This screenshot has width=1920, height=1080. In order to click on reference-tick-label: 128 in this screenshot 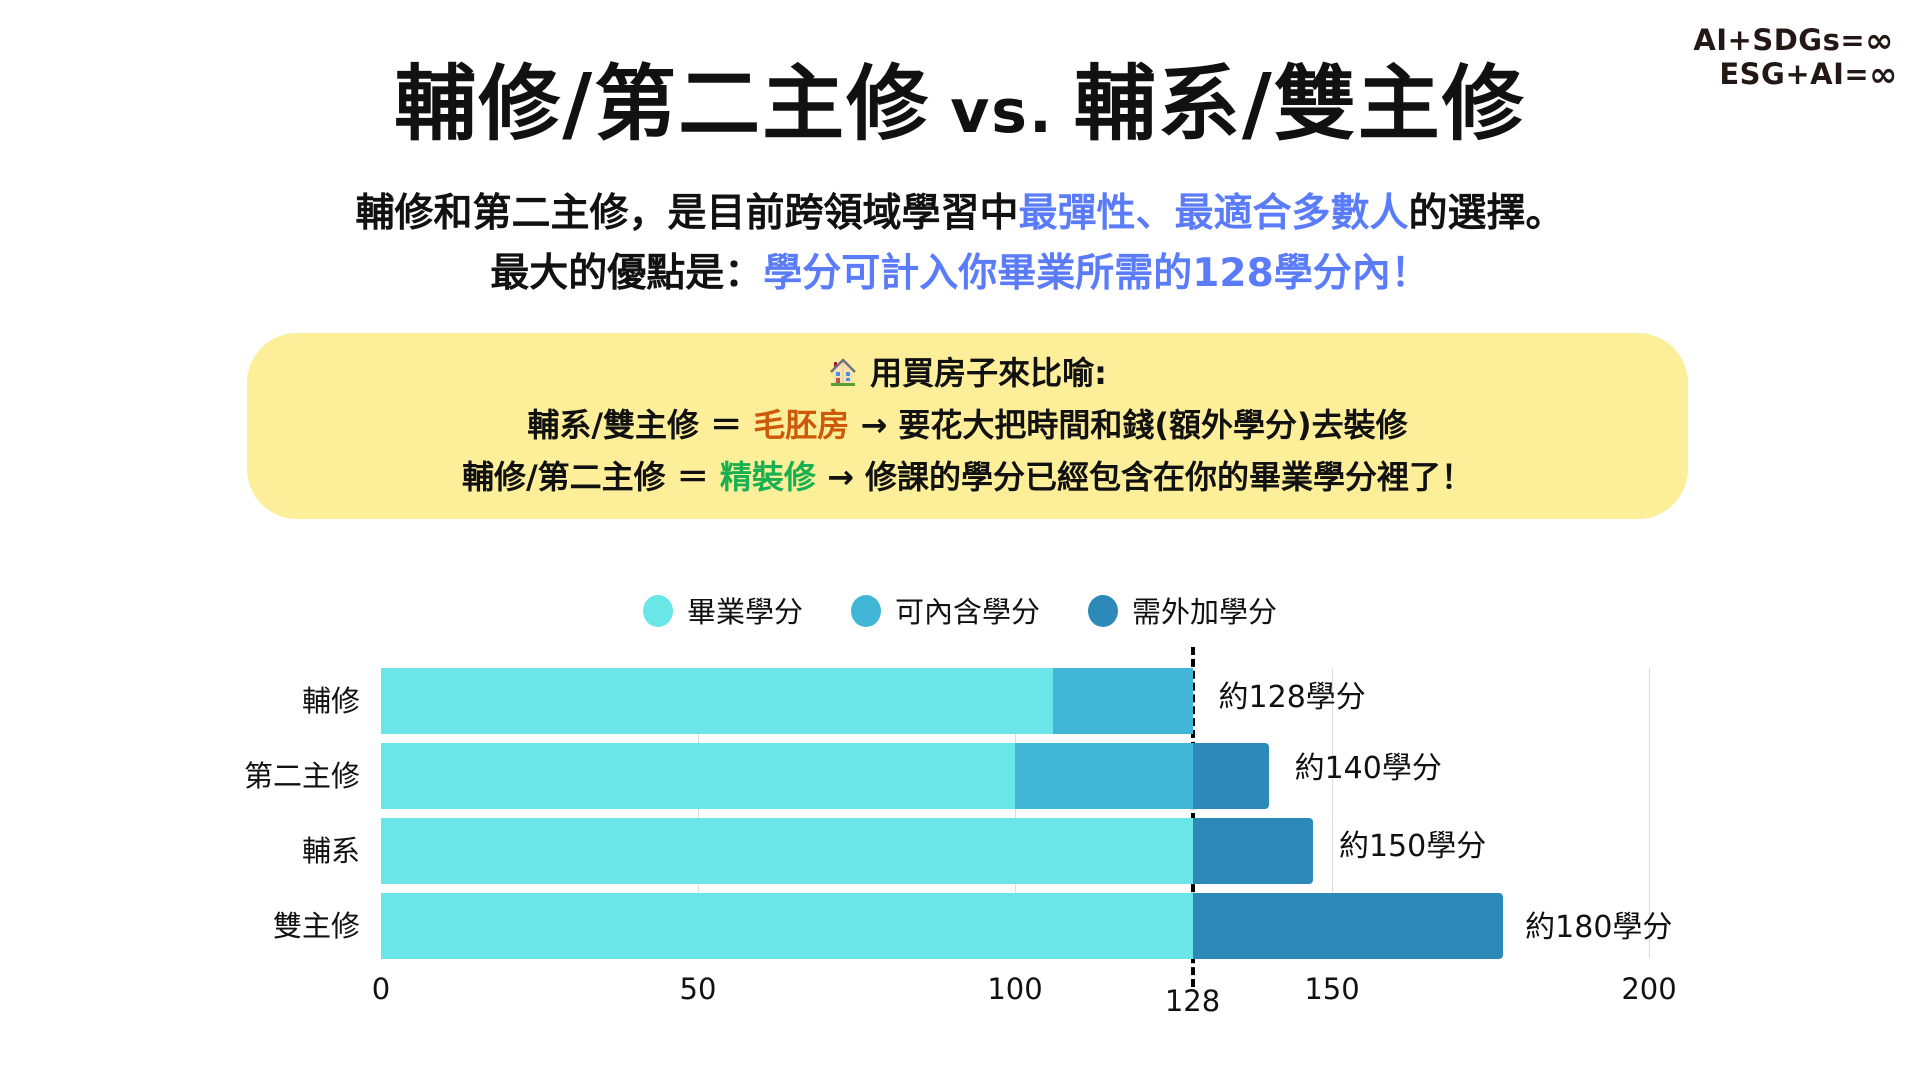, I will do `click(1192, 1001)`.